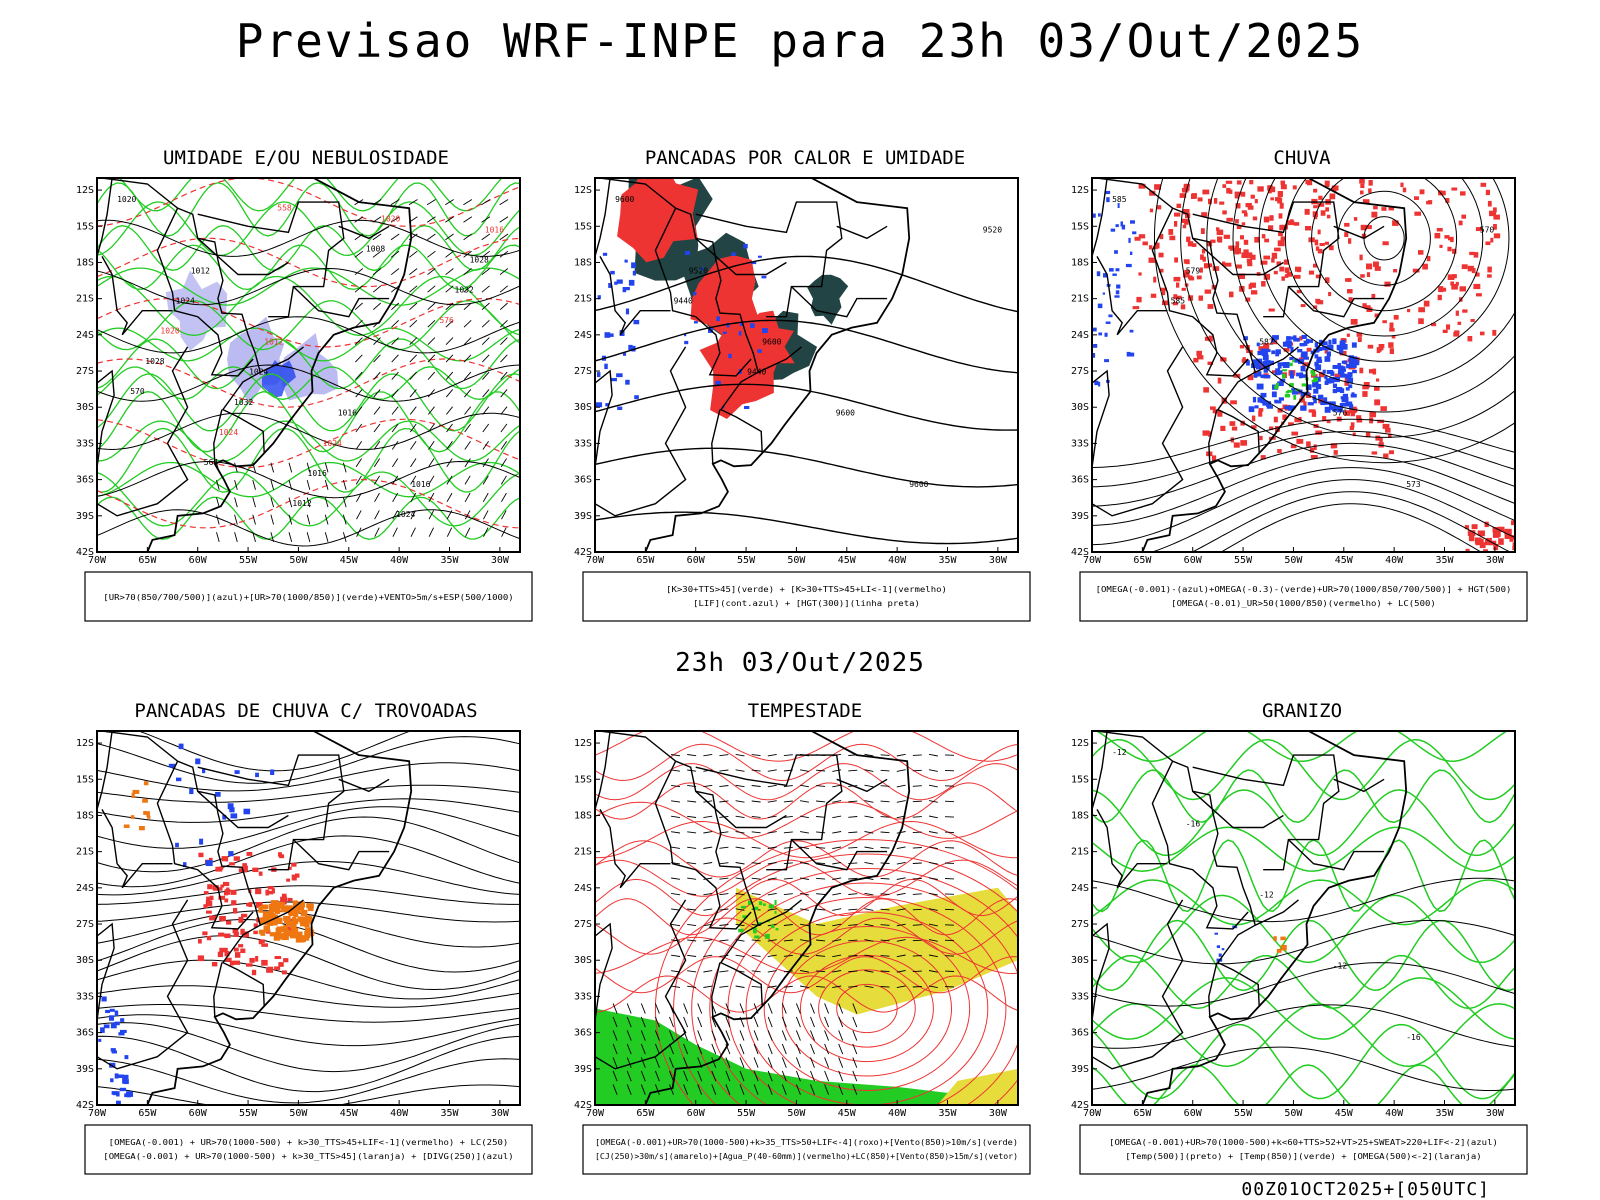 Image resolution: width=1600 pixels, height=1200 pixels. Describe the element at coordinates (1080, 1105) in the screenshot. I see `lat-tick-label: 42S` at that location.